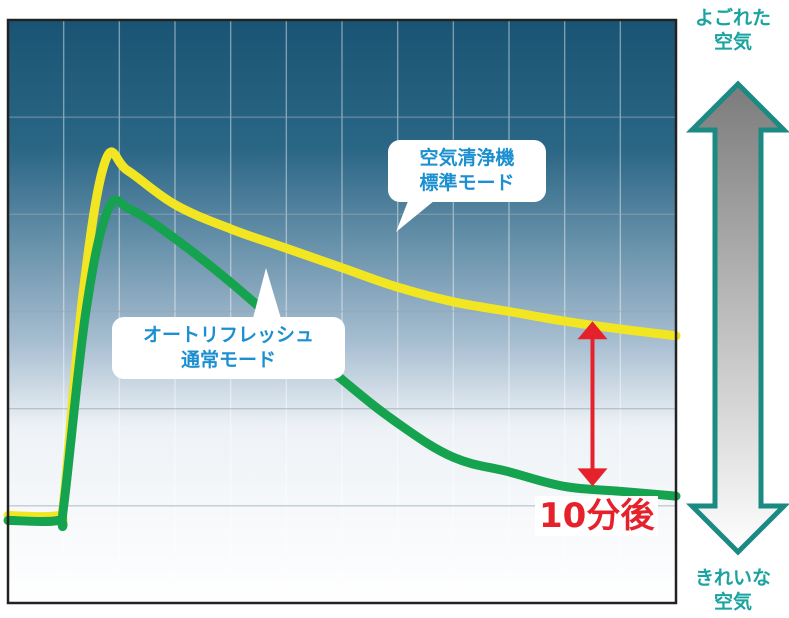 This screenshot has width=789, height=618. What do you see at coordinates (267, 295) in the screenshot?
I see `callout-pointer-auto` at bounding box center [267, 295].